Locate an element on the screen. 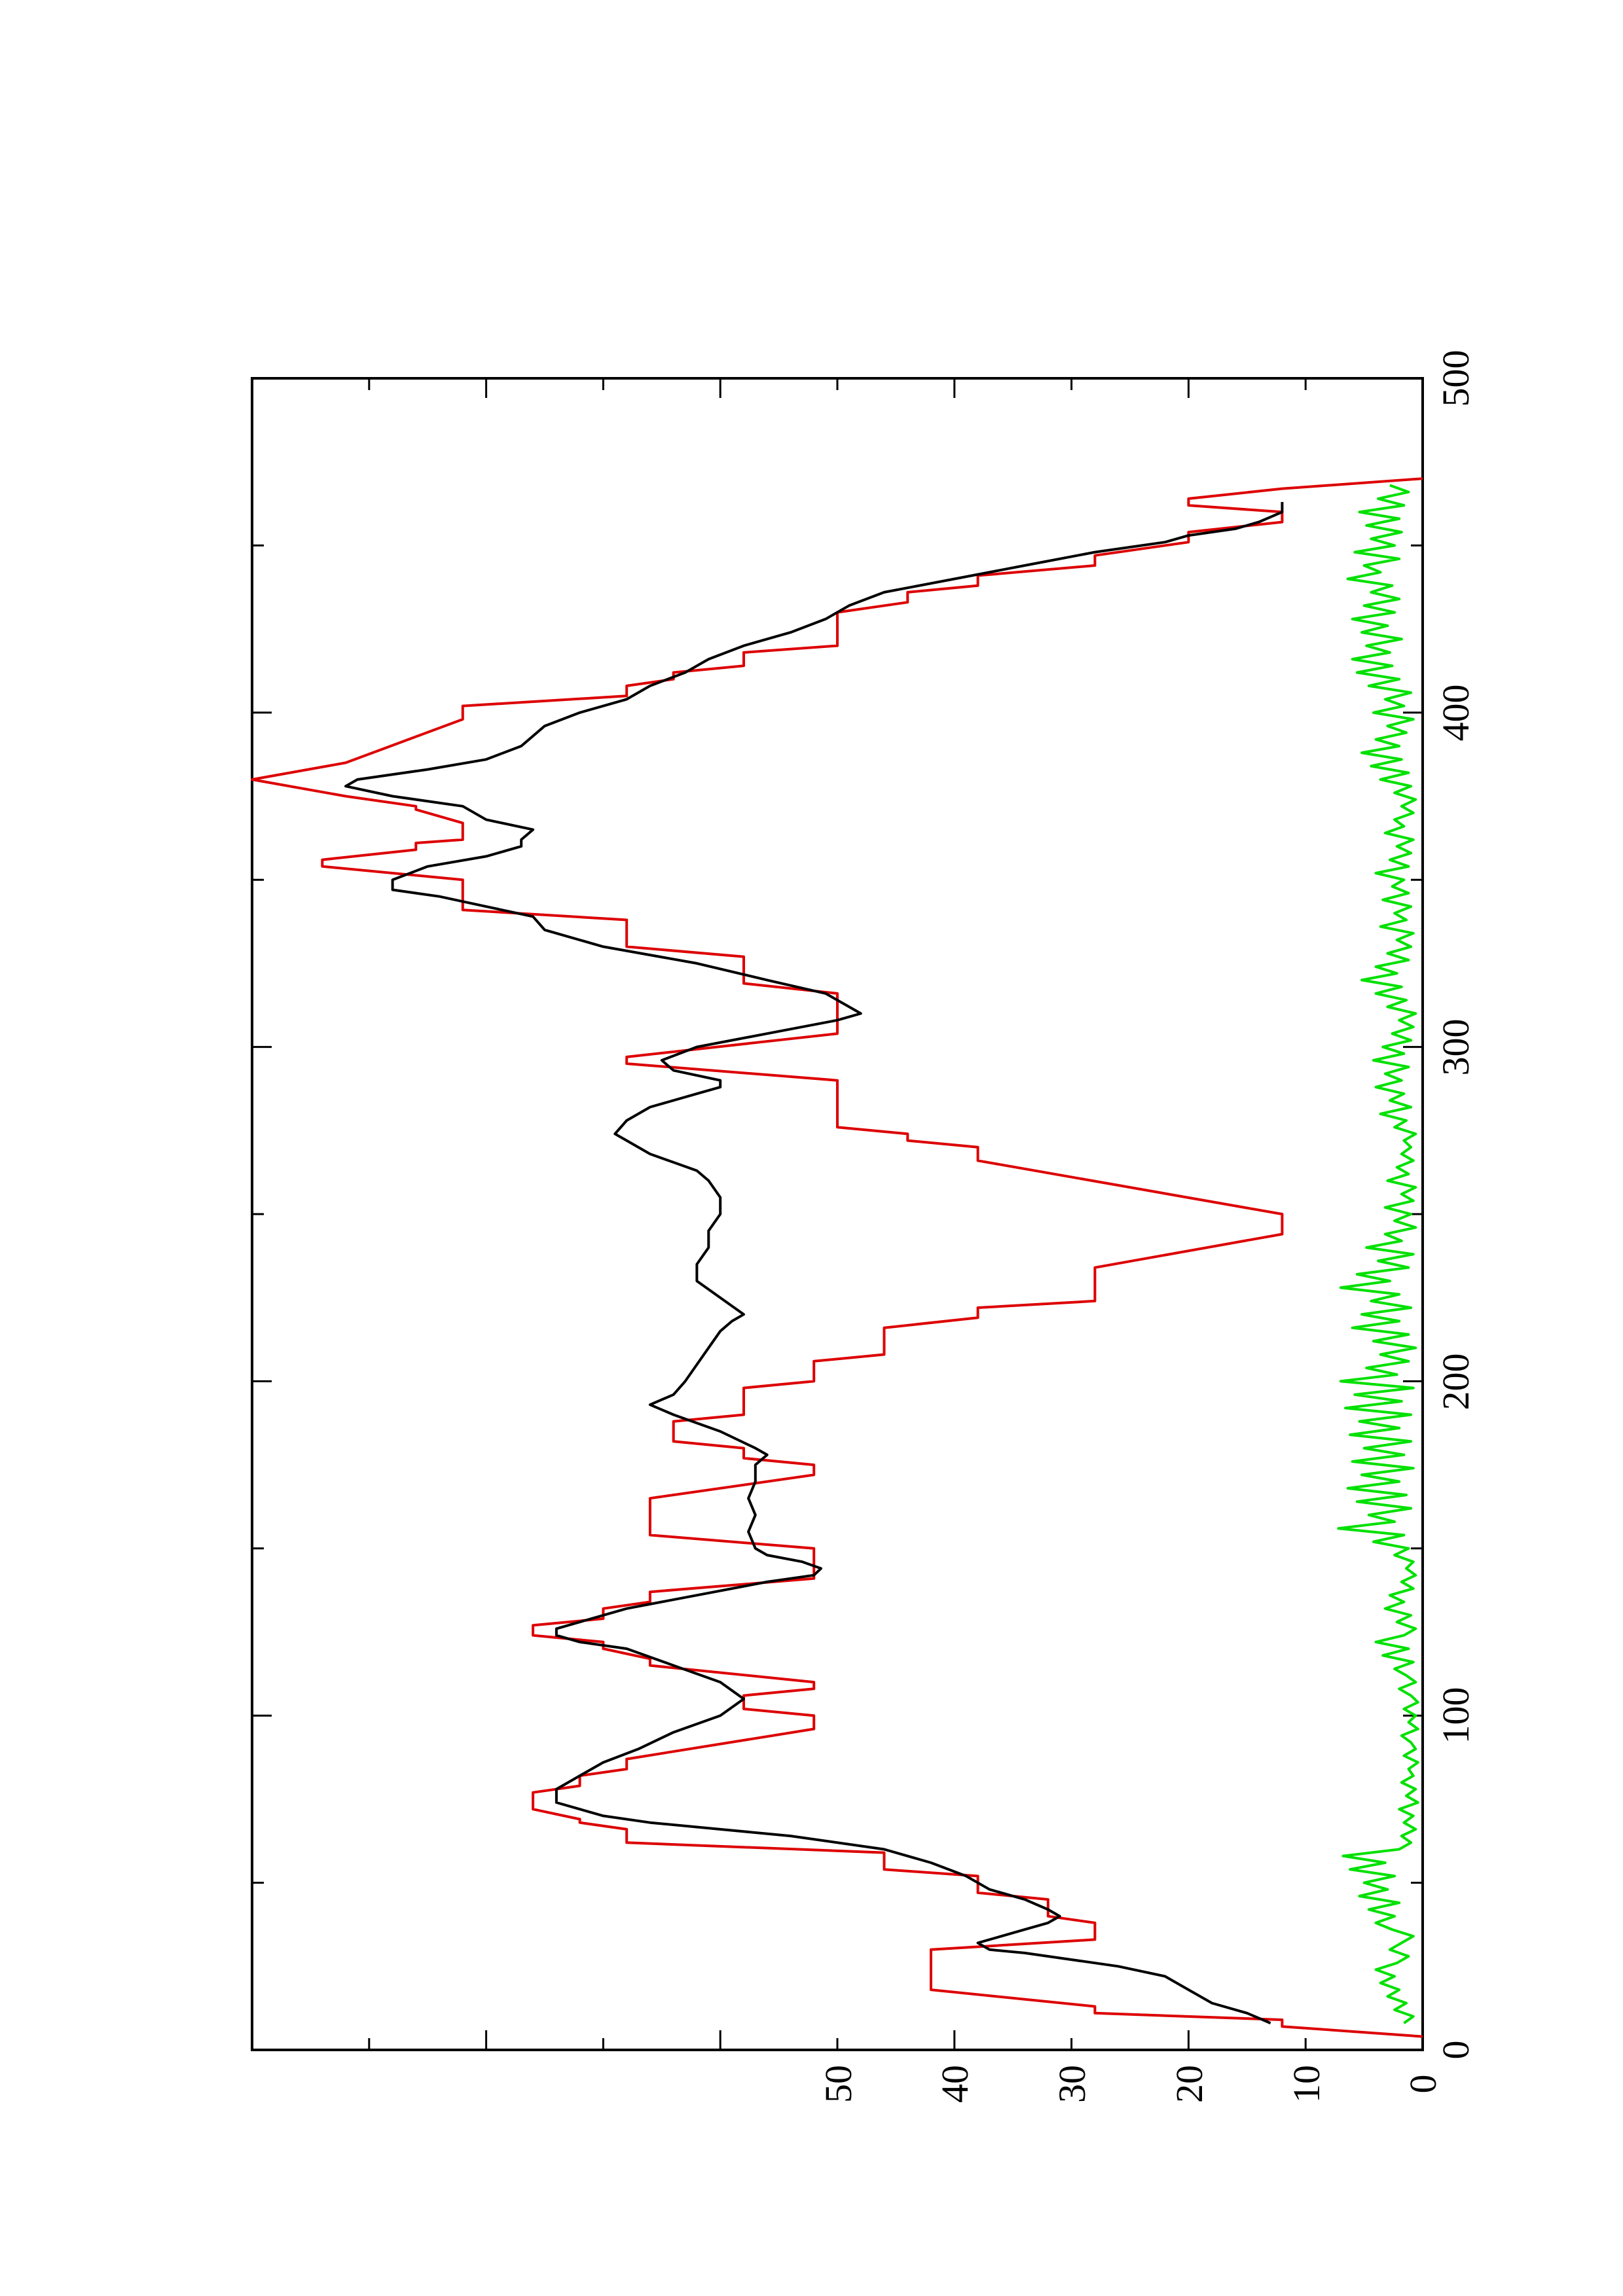 The image size is (1623, 2296). x-tick-label-300: 300 is located at coordinates (1455, 1047).